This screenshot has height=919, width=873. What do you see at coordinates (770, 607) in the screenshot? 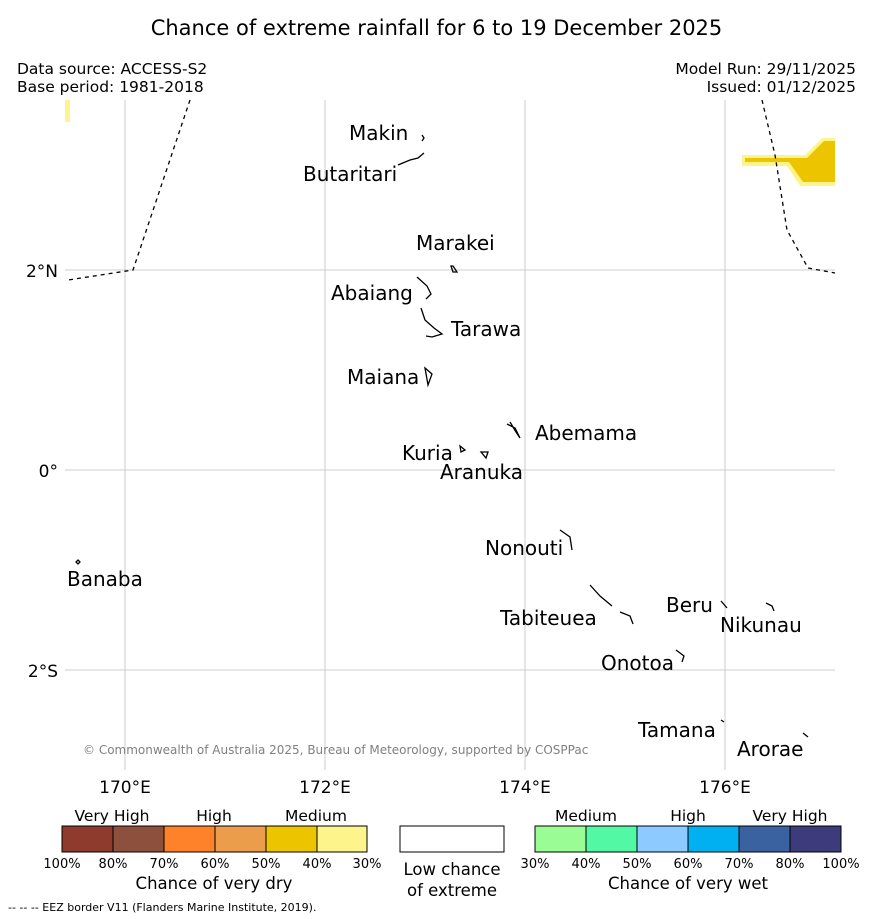
I see `island-shape-nikunau` at bounding box center [770, 607].